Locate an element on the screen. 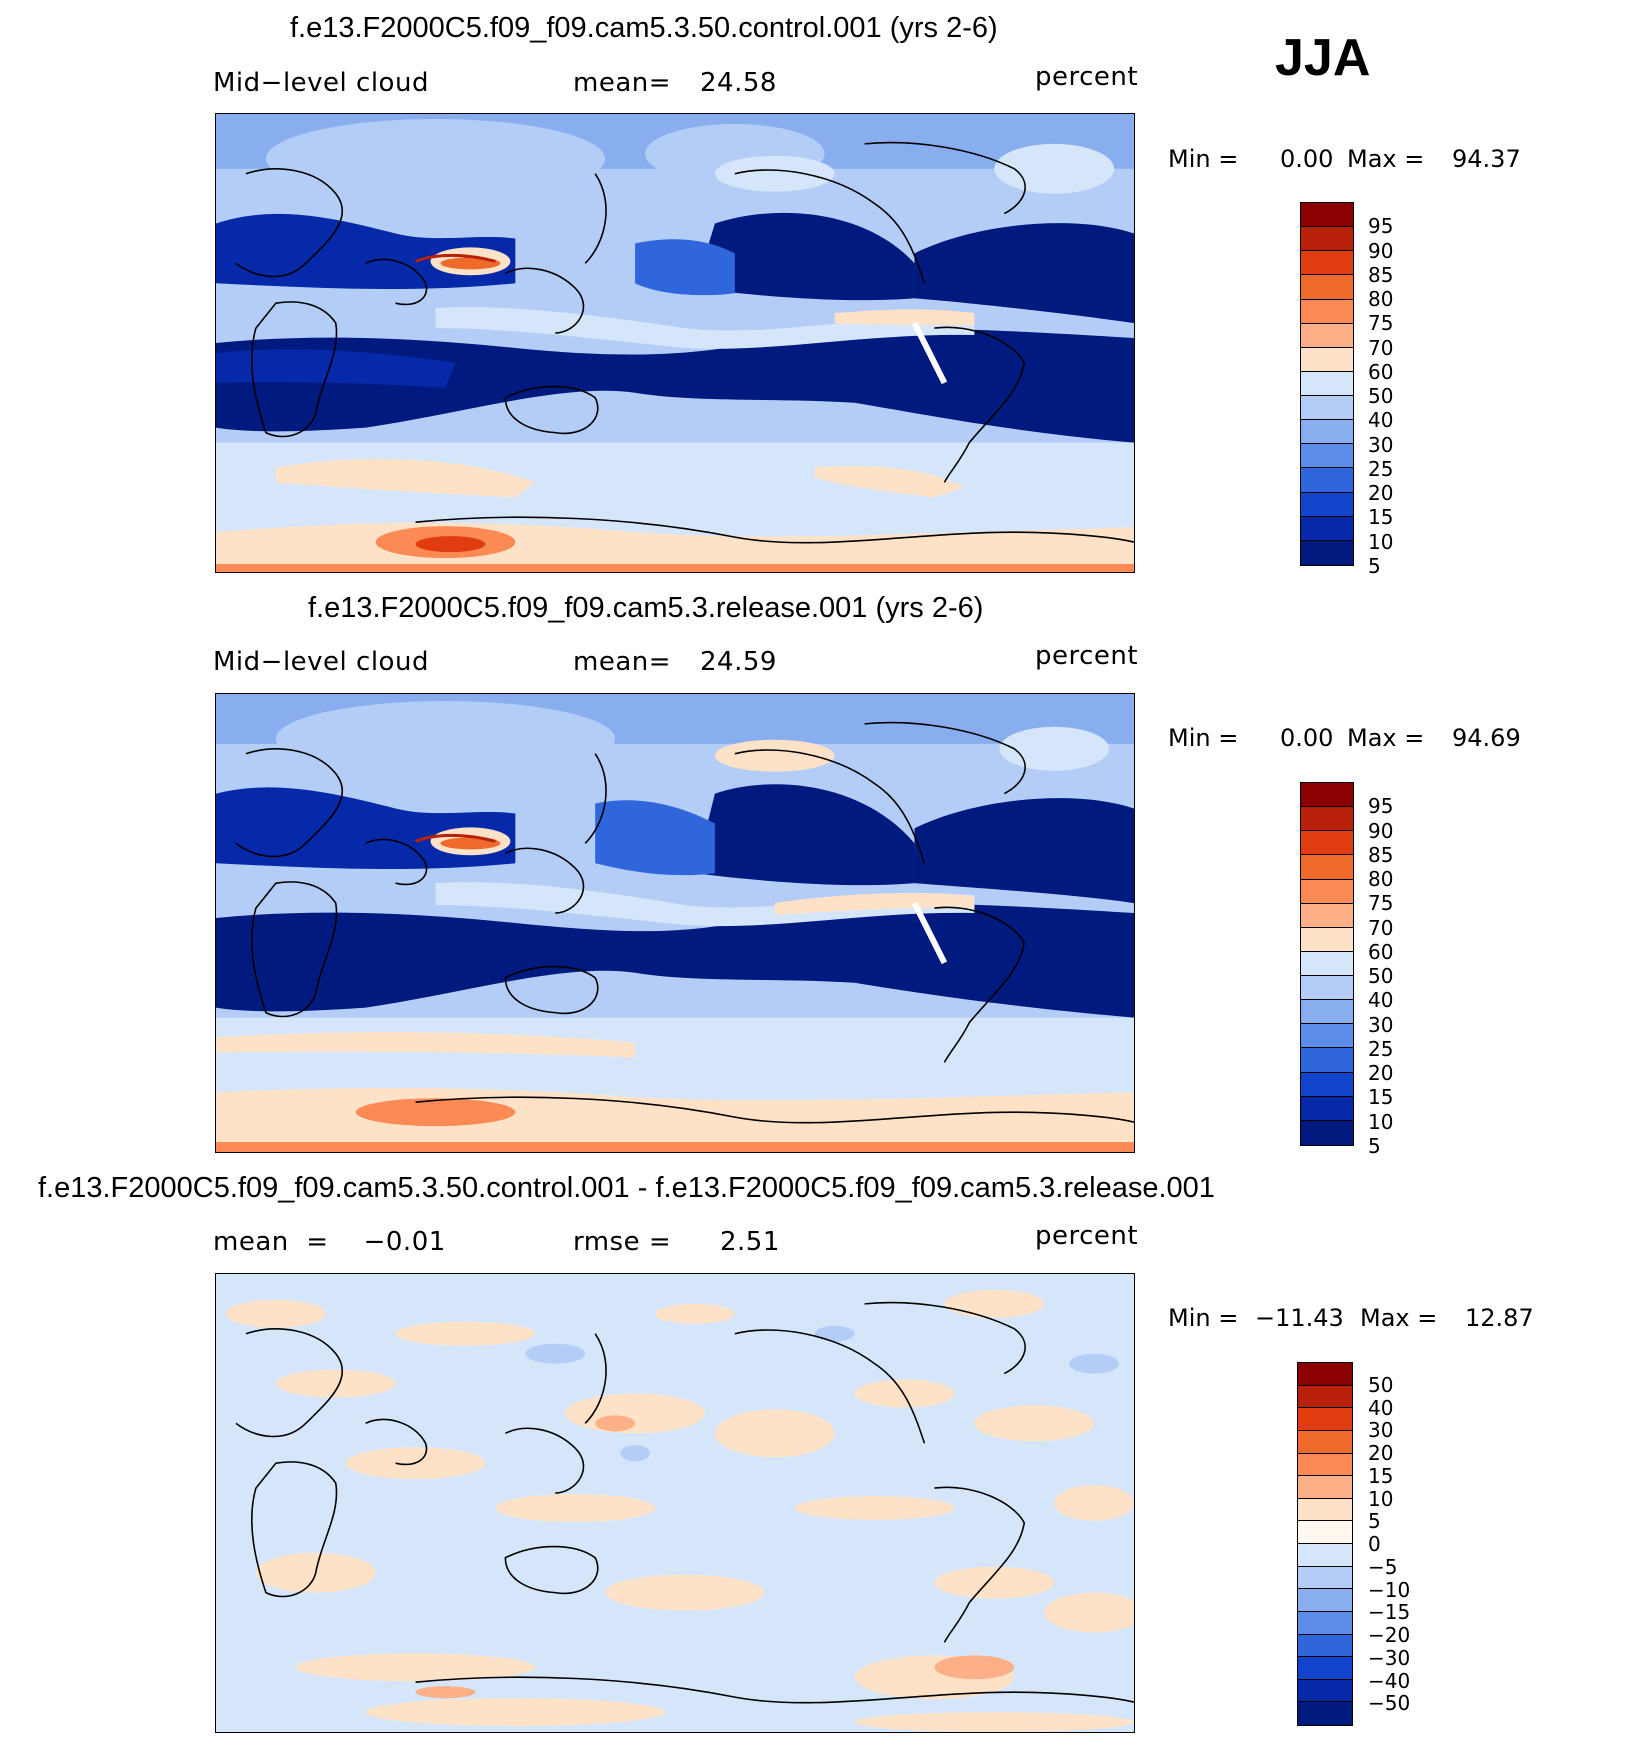  map-difference is located at coordinates (675, 1503).